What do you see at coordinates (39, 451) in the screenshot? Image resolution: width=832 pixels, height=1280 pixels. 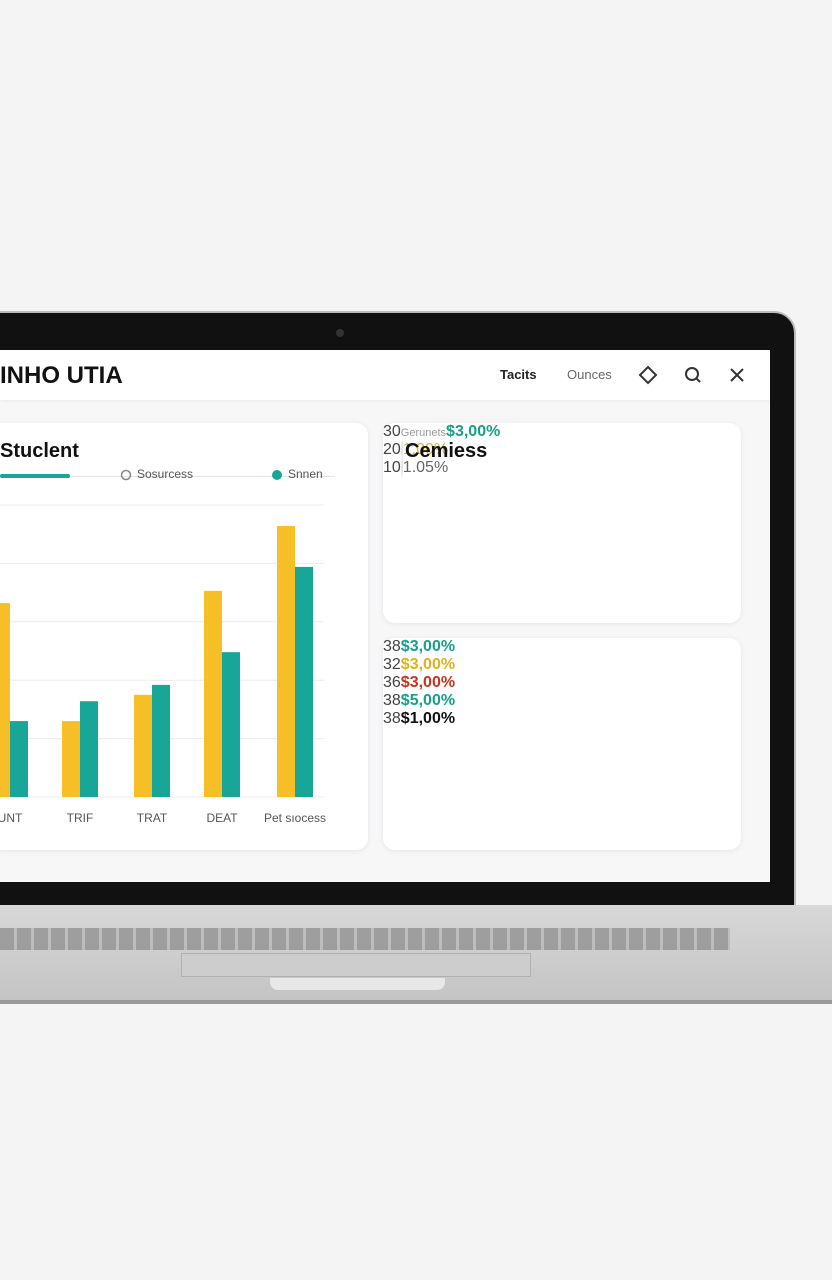 I see `card-title: Stuclent` at bounding box center [39, 451].